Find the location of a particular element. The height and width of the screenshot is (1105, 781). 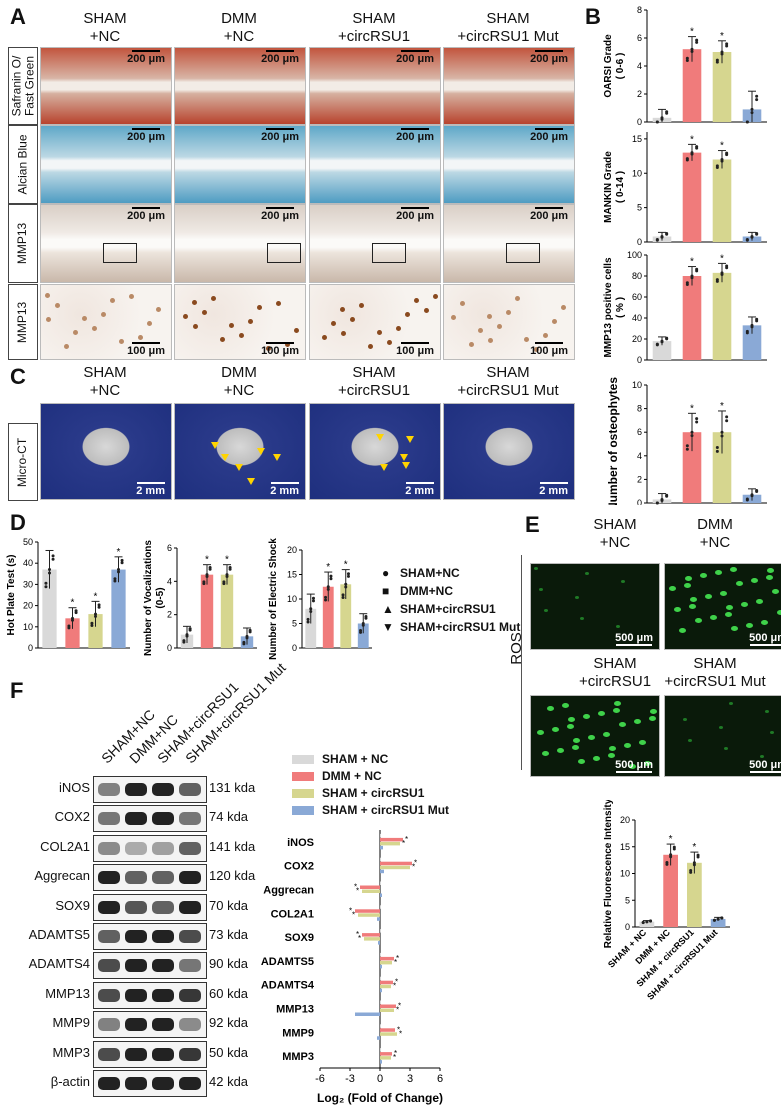

legend-label: DMM+NC is located at coordinates (426, 591).